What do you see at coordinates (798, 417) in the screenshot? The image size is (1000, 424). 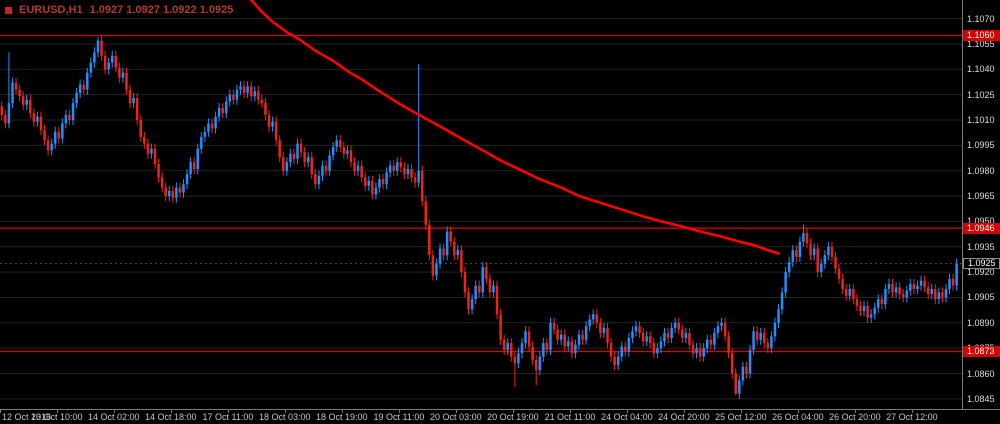 I see `time-tick-label: 26 Oct 04:00` at bounding box center [798, 417].